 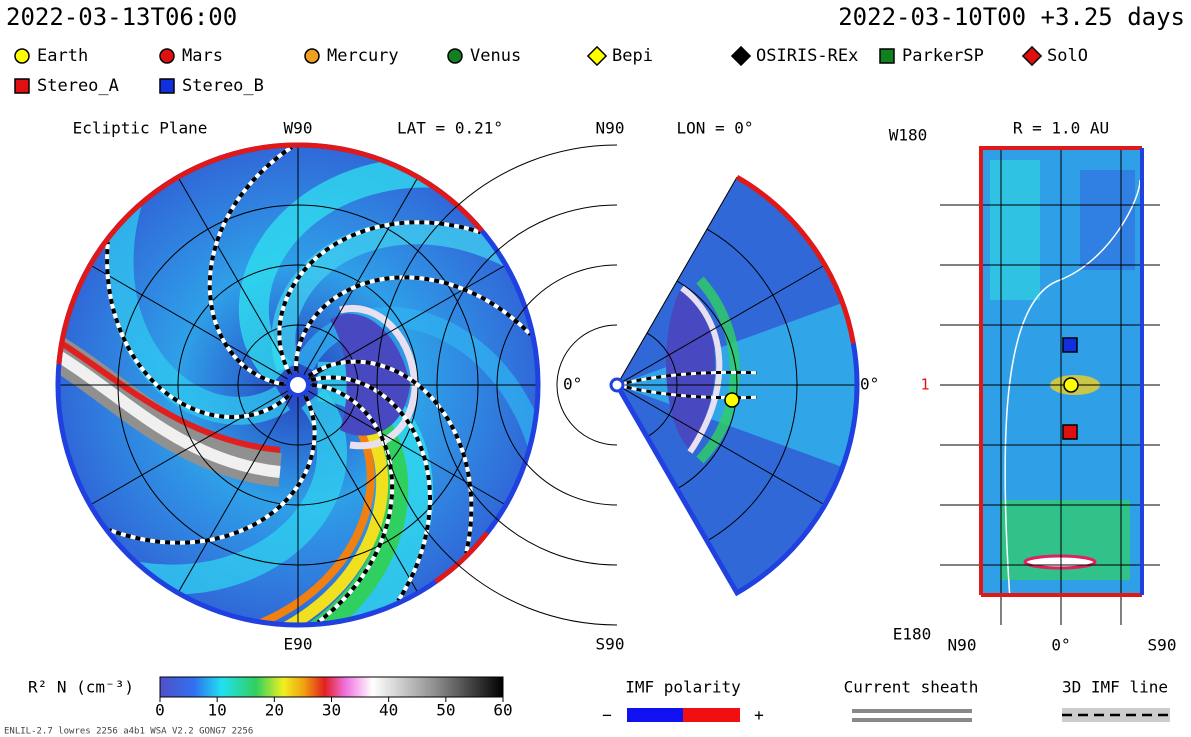 What do you see at coordinates (78, 86) in the screenshot?
I see `legend-label: Stereo_A` at bounding box center [78, 86].